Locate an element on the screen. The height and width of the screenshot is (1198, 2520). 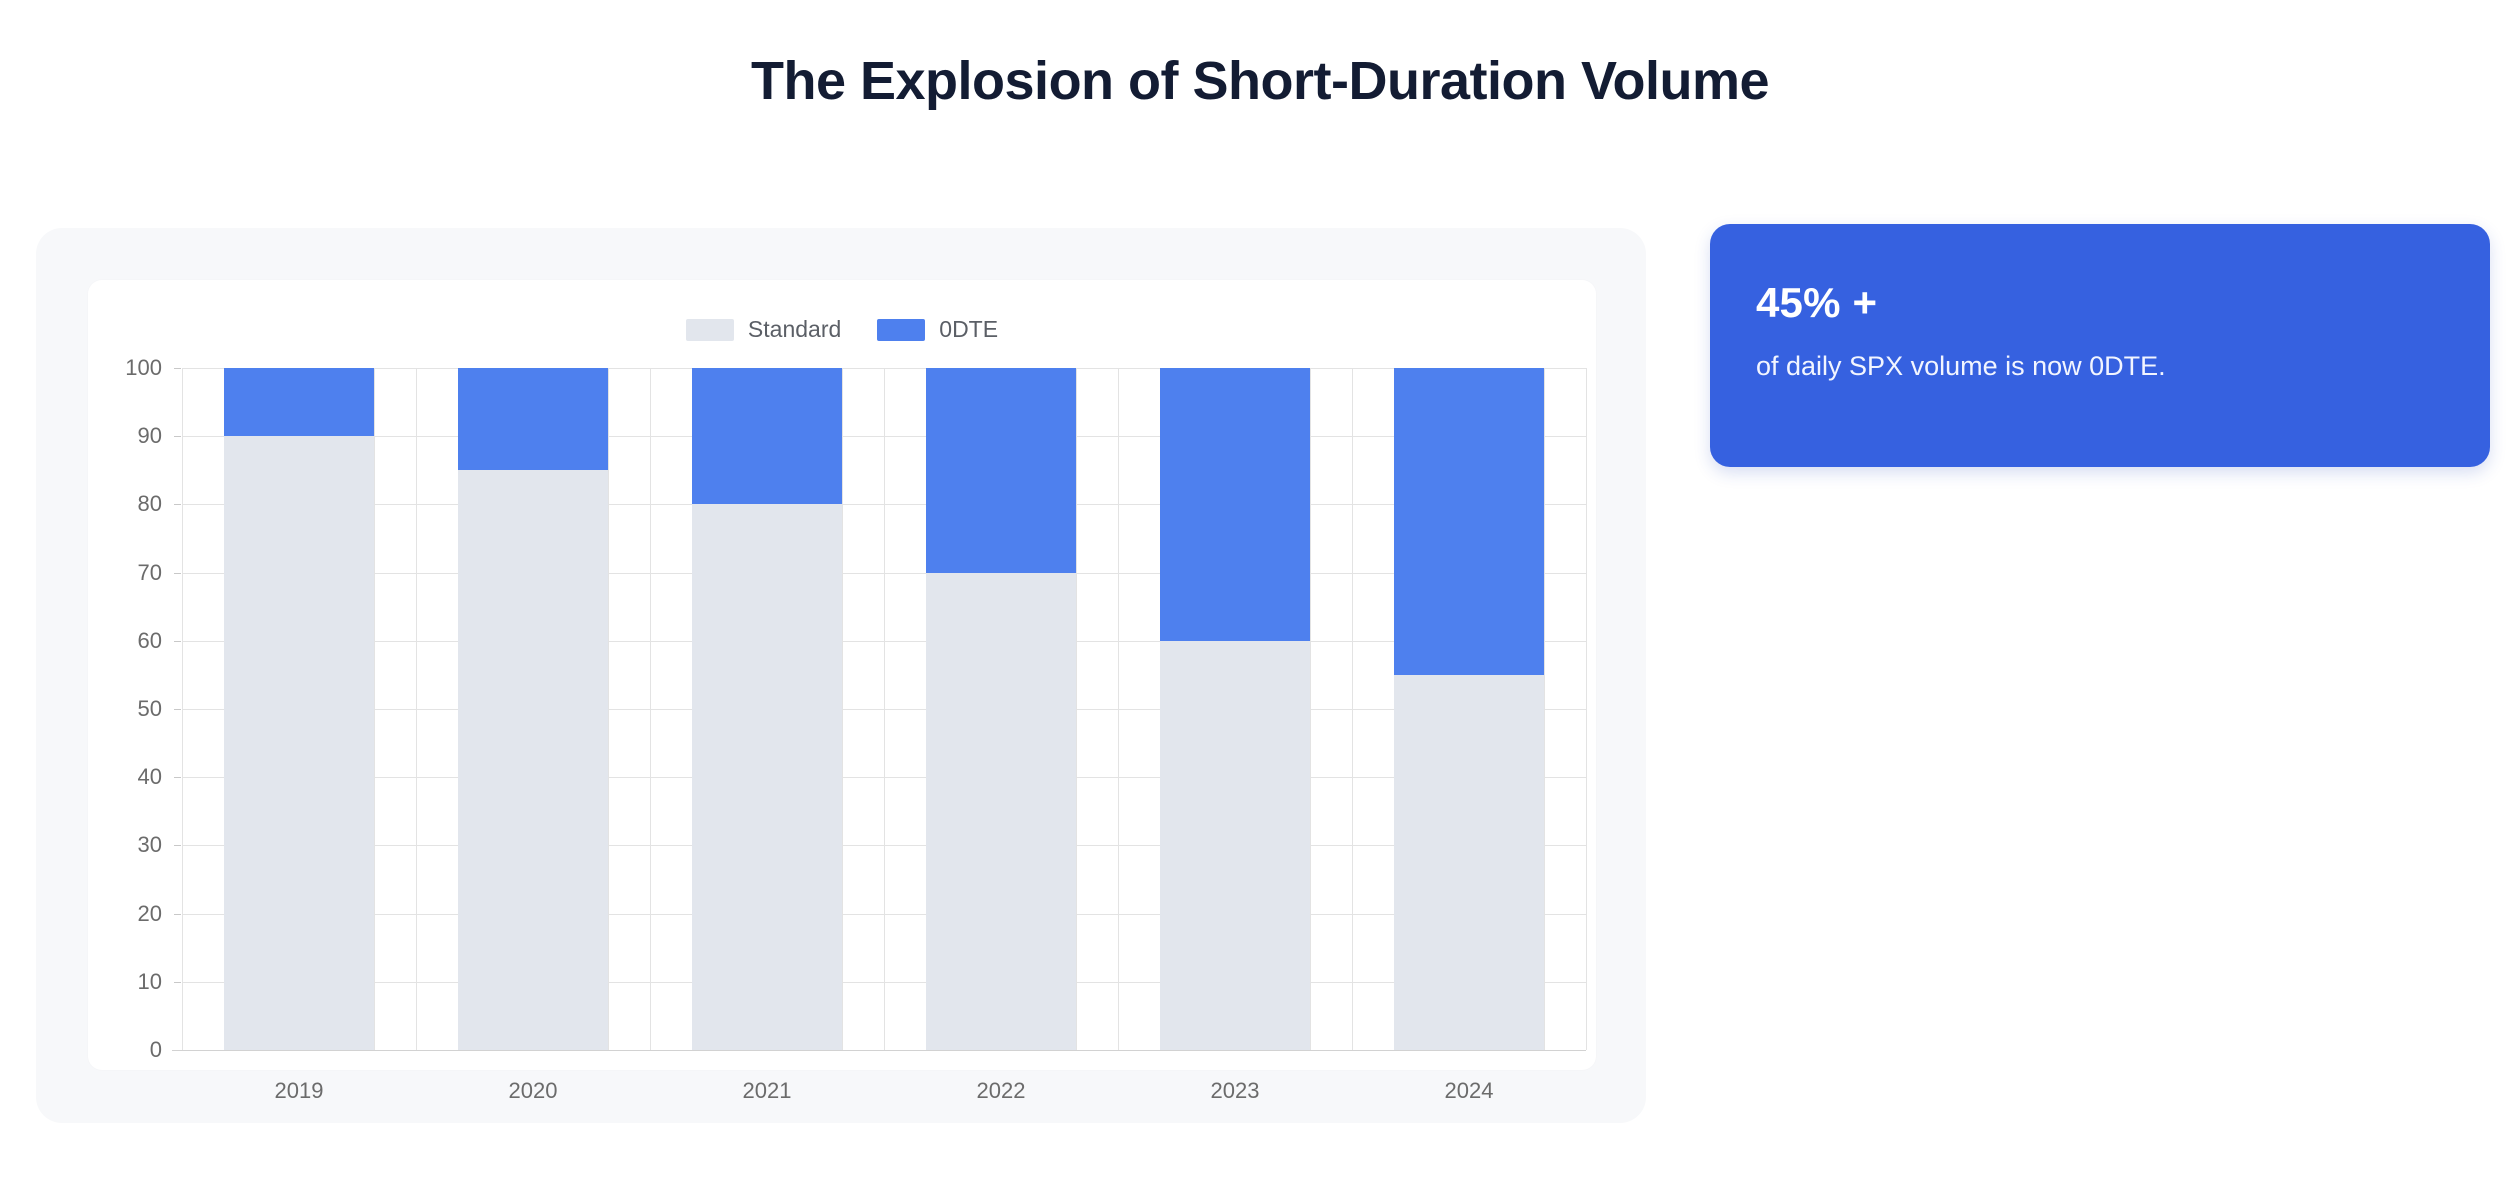
legend-swatch-standard is located at coordinates (709, 329).